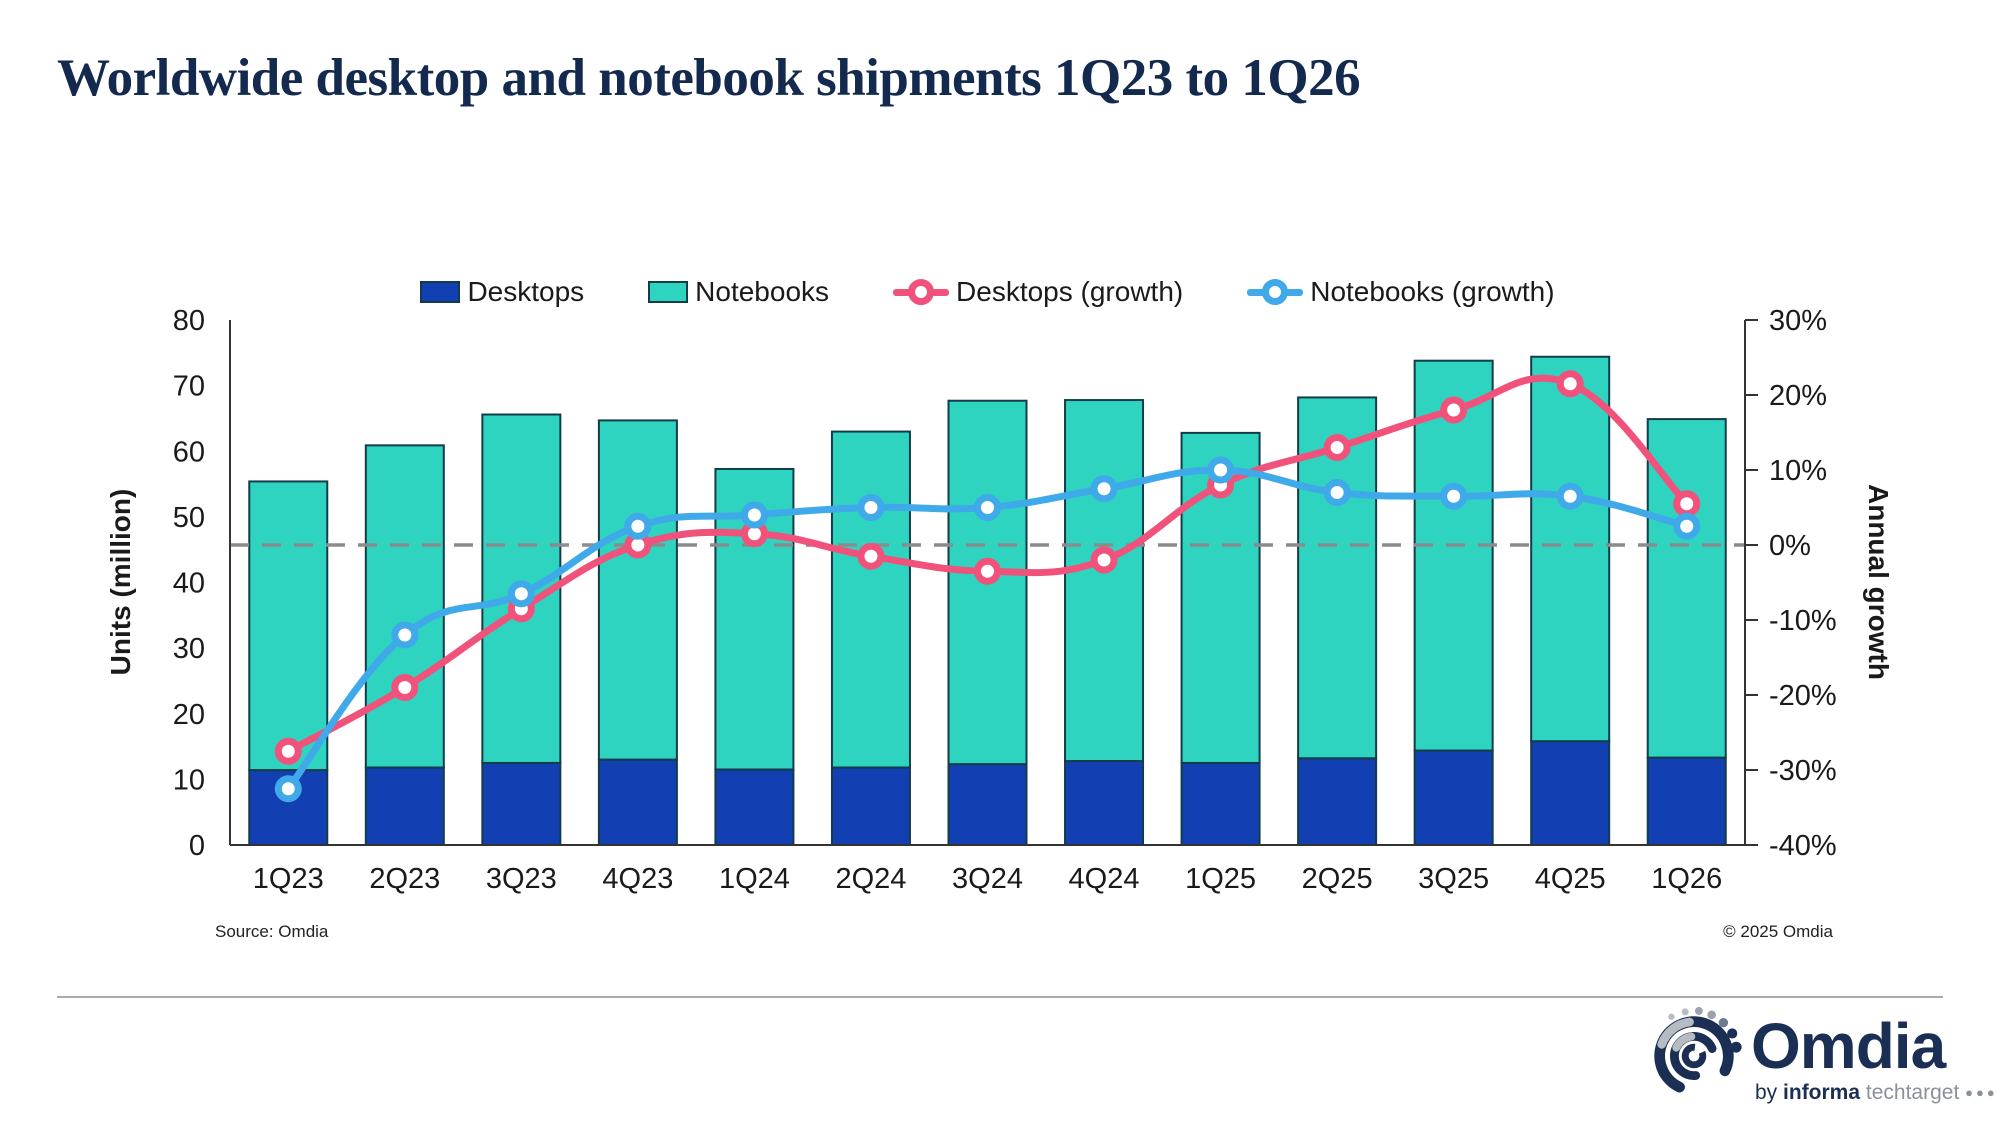 This screenshot has width=2000, height=1125. Describe the element at coordinates (1432, 291) in the screenshot. I see `legend-label: Notebooks (growth)` at that location.